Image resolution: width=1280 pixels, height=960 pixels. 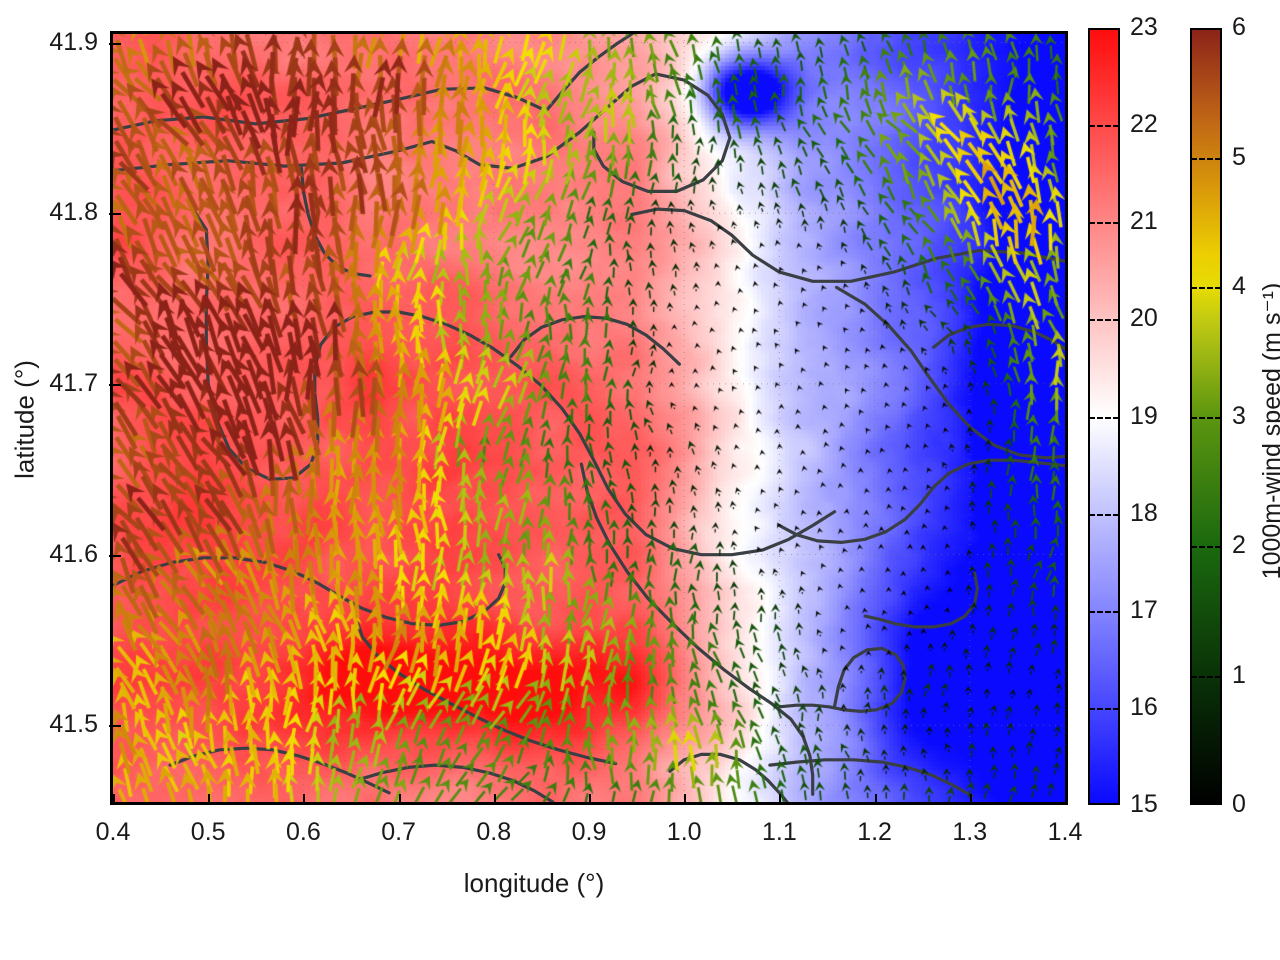 What do you see at coordinates (1144, 706) in the screenshot?
I see `temperature-colorbar-tick-label: 16` at bounding box center [1144, 706].